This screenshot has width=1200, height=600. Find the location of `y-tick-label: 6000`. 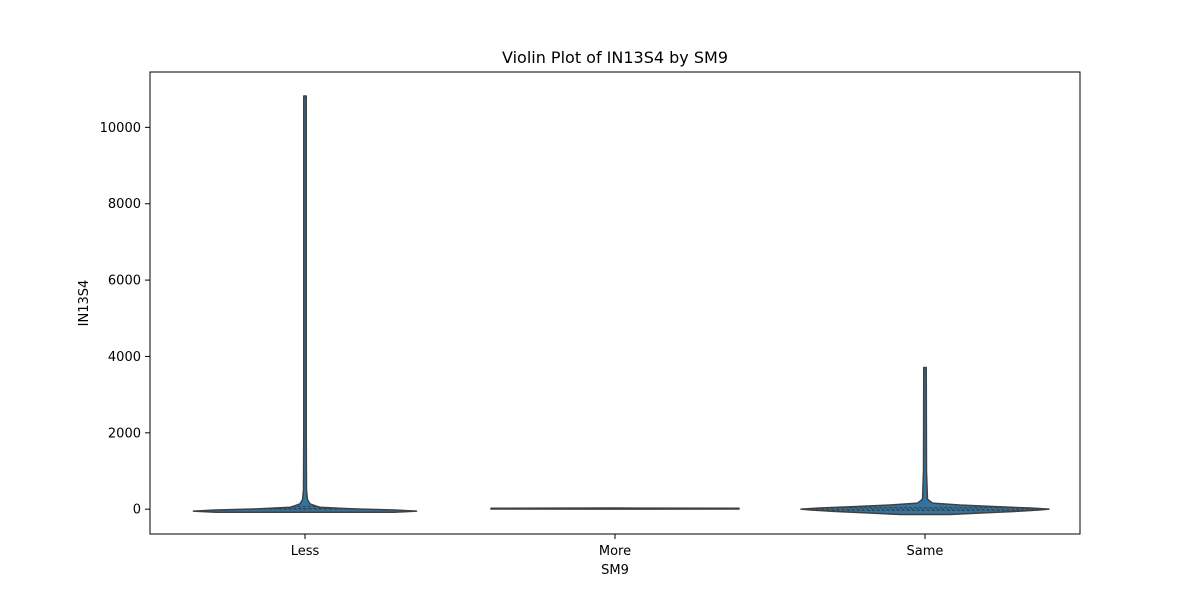

y-tick-label: 6000 is located at coordinates (124, 281).